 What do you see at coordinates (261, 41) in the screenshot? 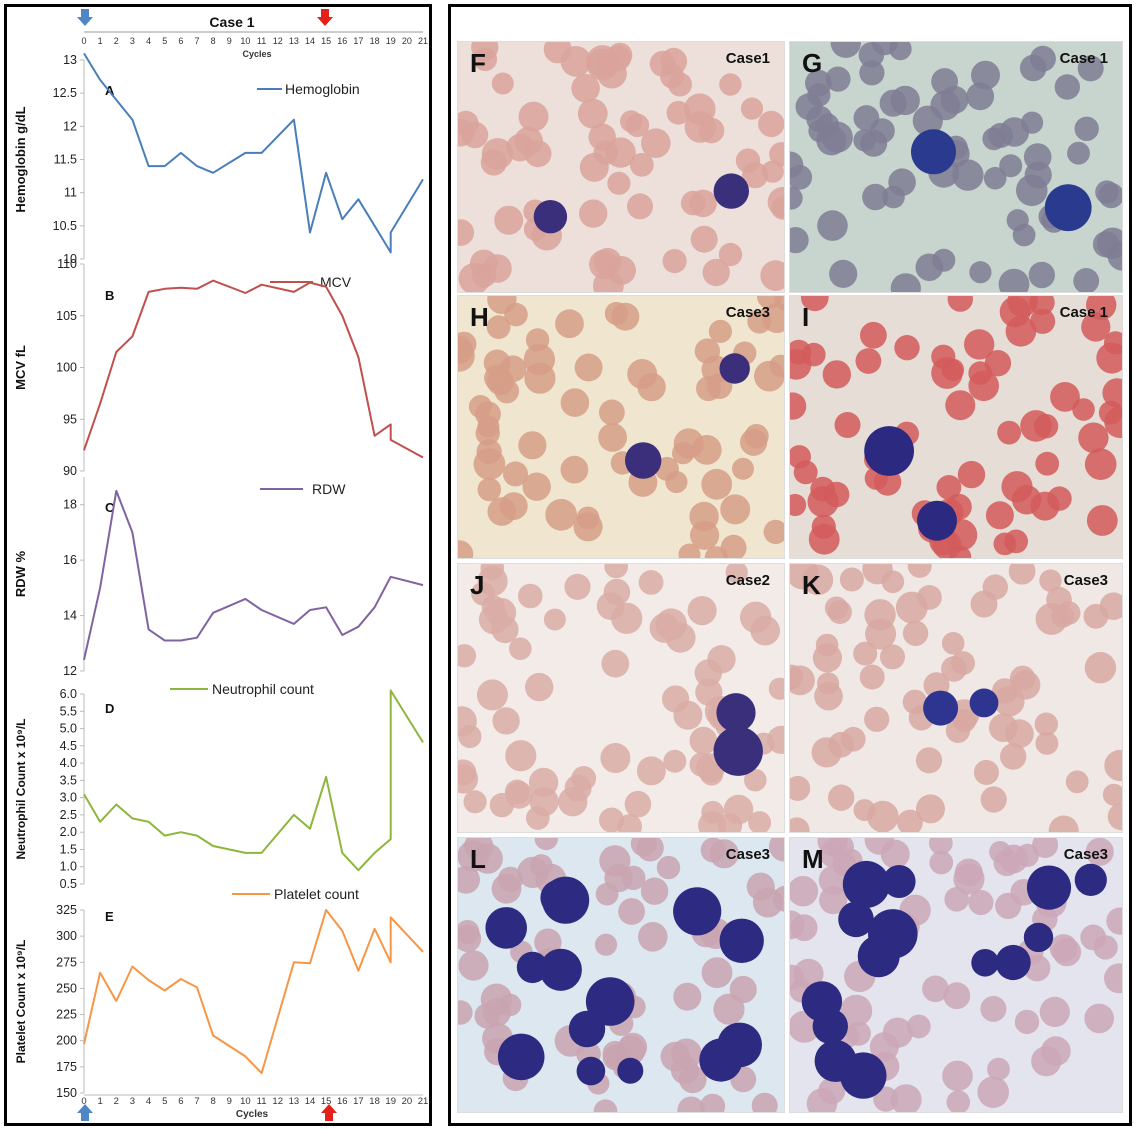
I see `top-axis-tick-label: 11` at bounding box center [261, 41].